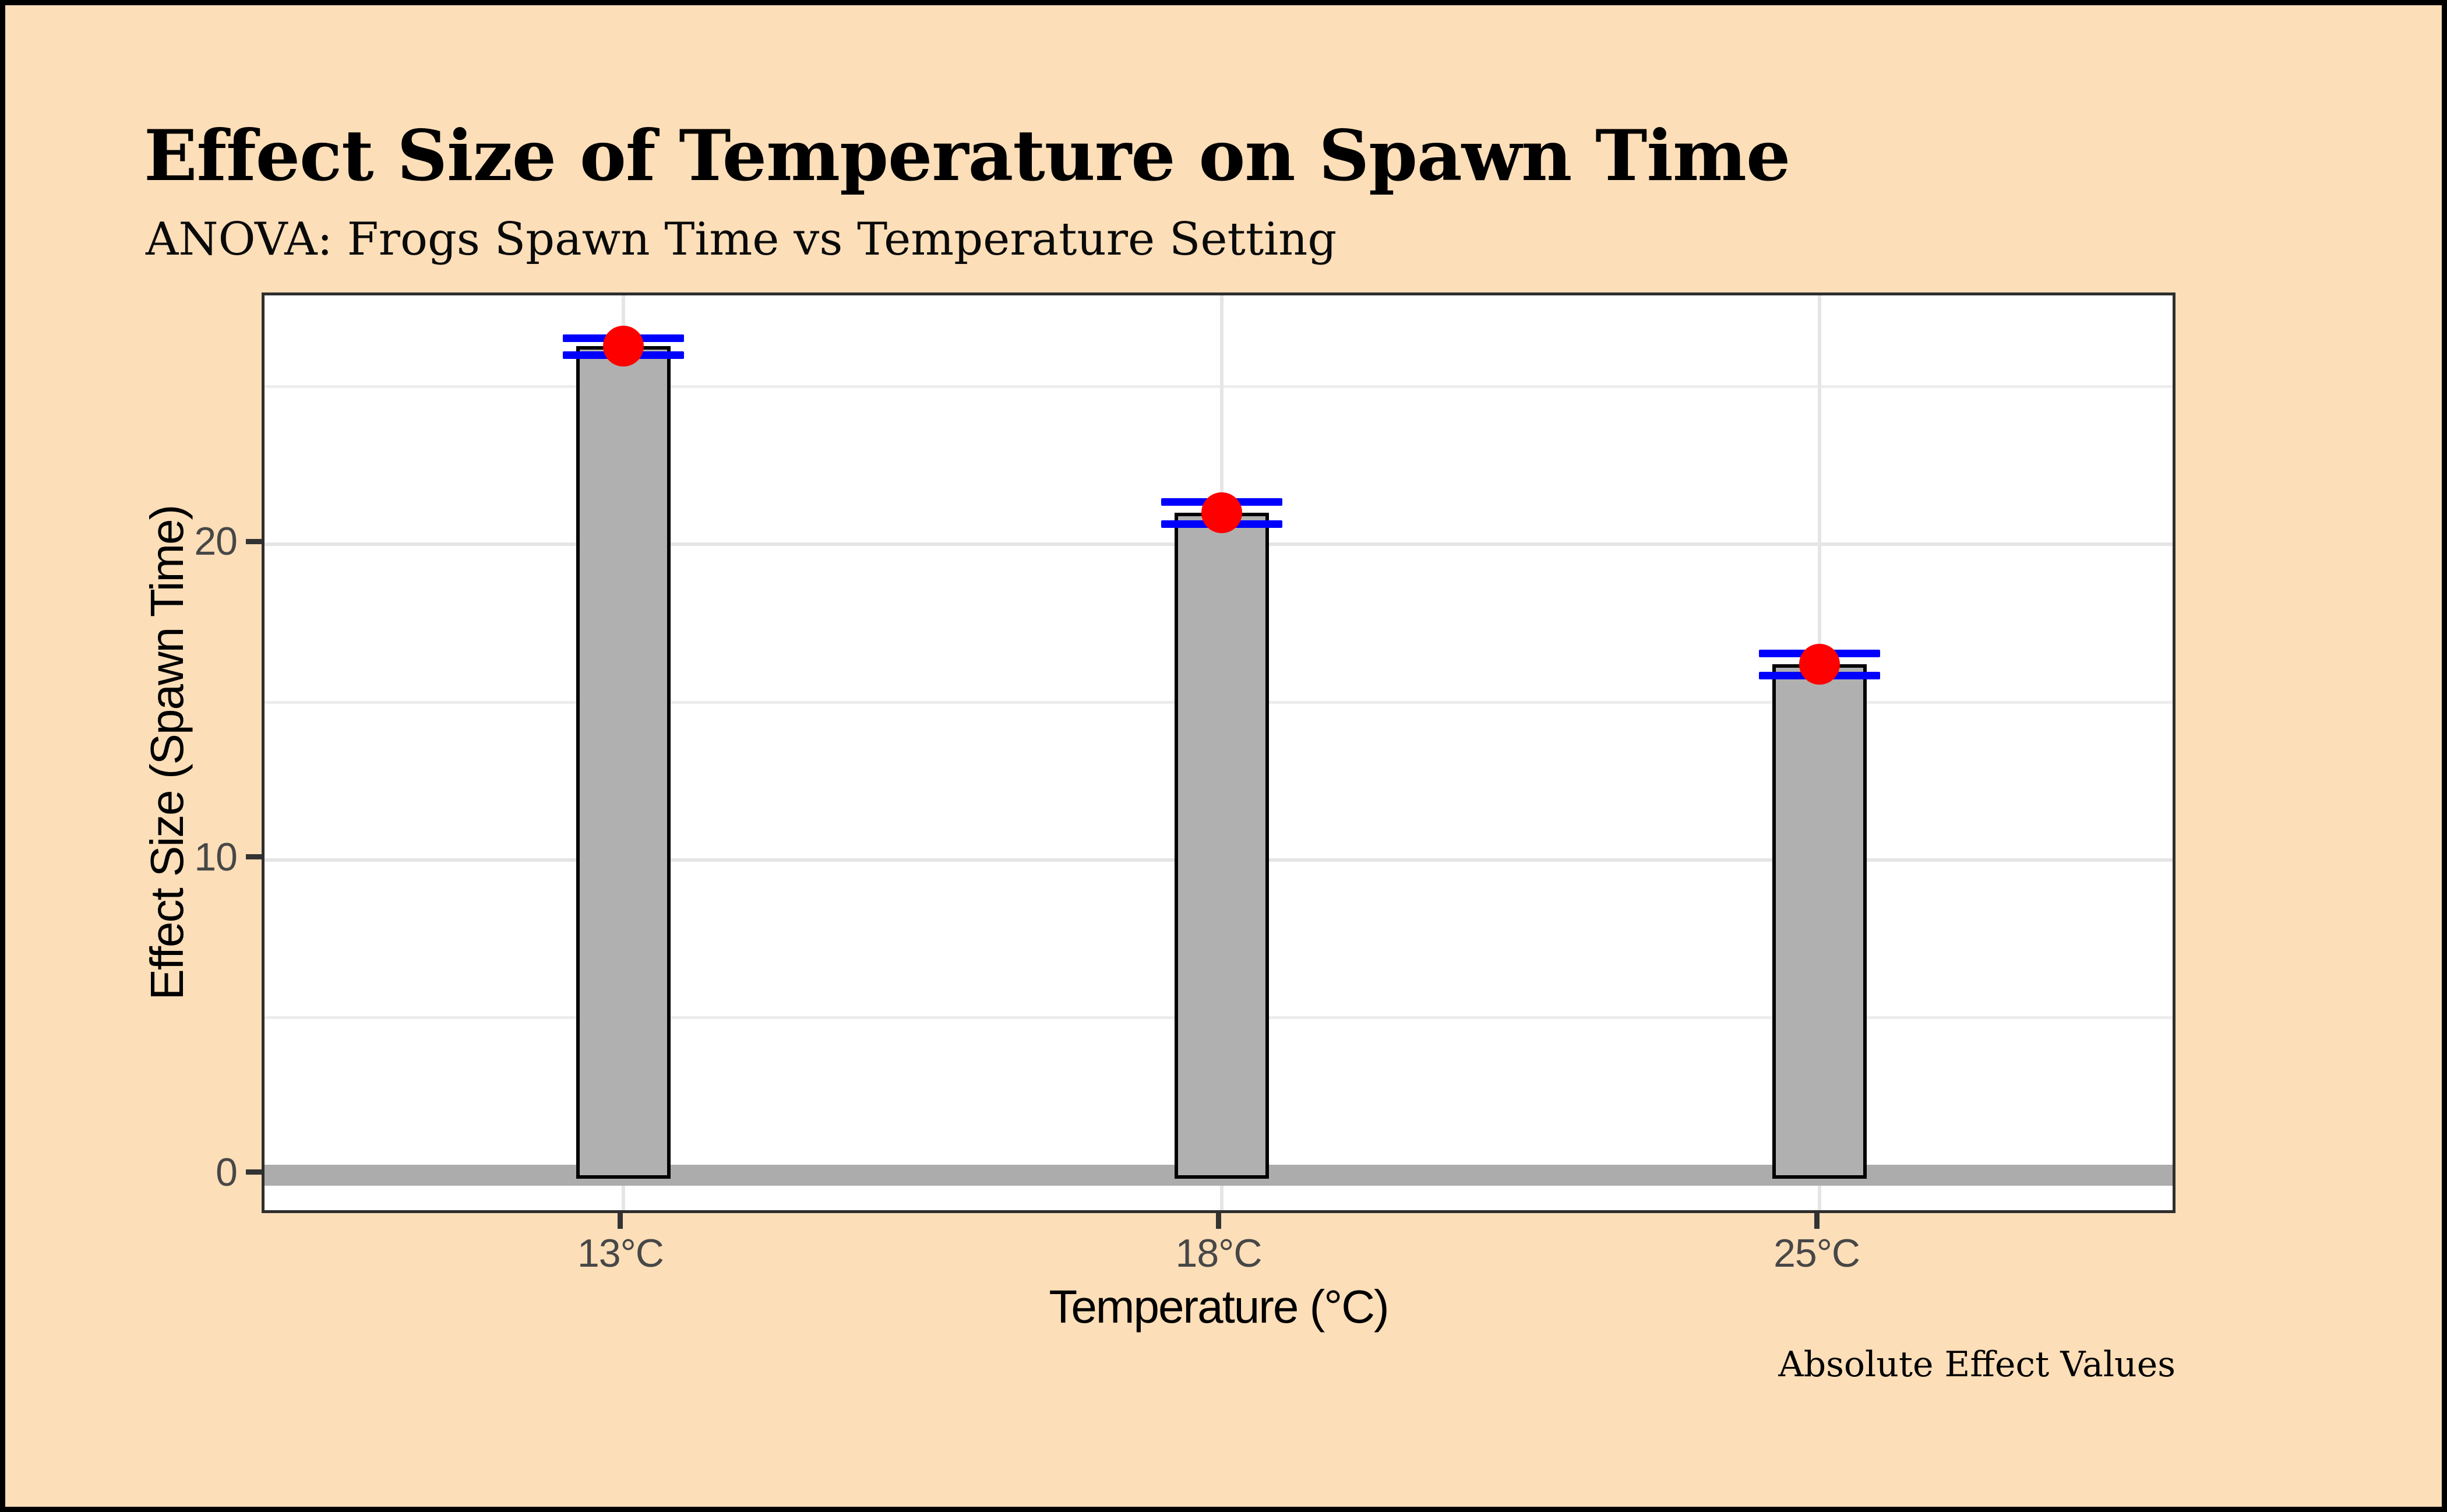  Describe the element at coordinates (620, 1253) in the screenshot. I see `x-tick-label: 13°C` at that location.